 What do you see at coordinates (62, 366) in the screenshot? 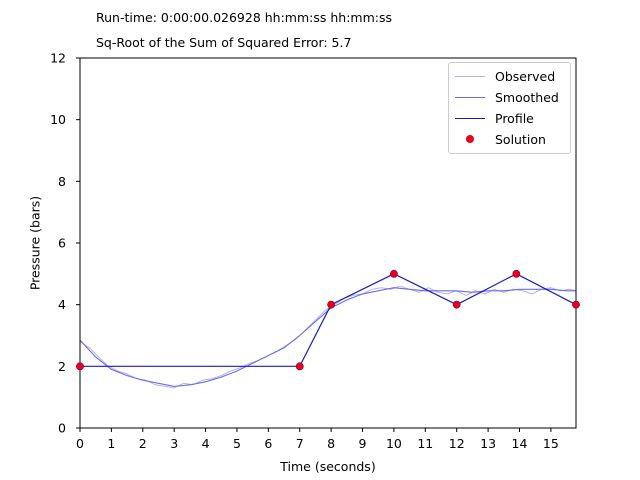
I see `y-tick-label: 2` at bounding box center [62, 366].